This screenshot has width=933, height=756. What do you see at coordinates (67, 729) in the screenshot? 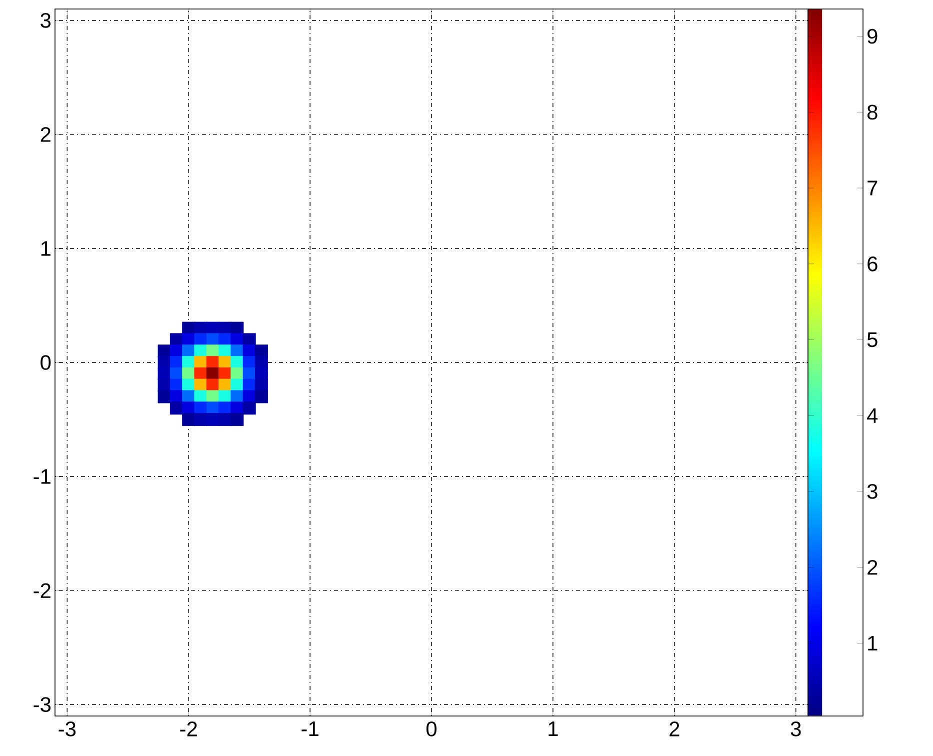
I see `x-tick-label: -3` at bounding box center [67, 729].